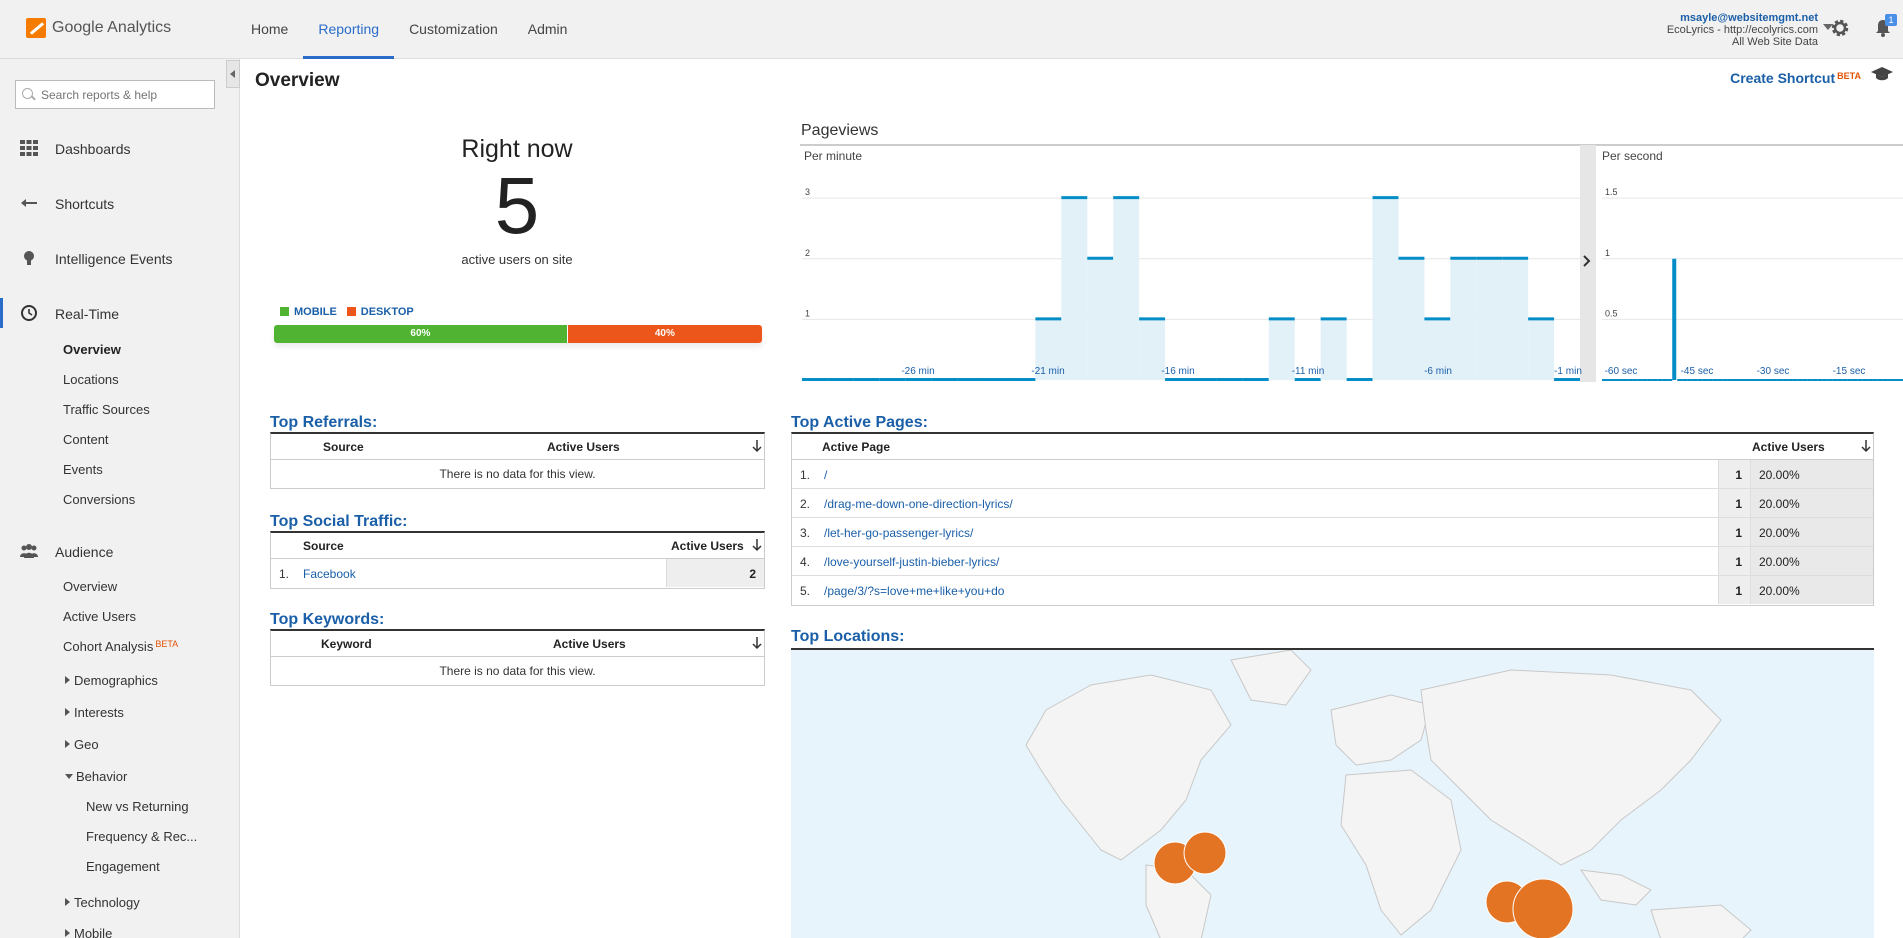 The image size is (1903, 938). I want to click on tab-home: Home, so click(270, 29).